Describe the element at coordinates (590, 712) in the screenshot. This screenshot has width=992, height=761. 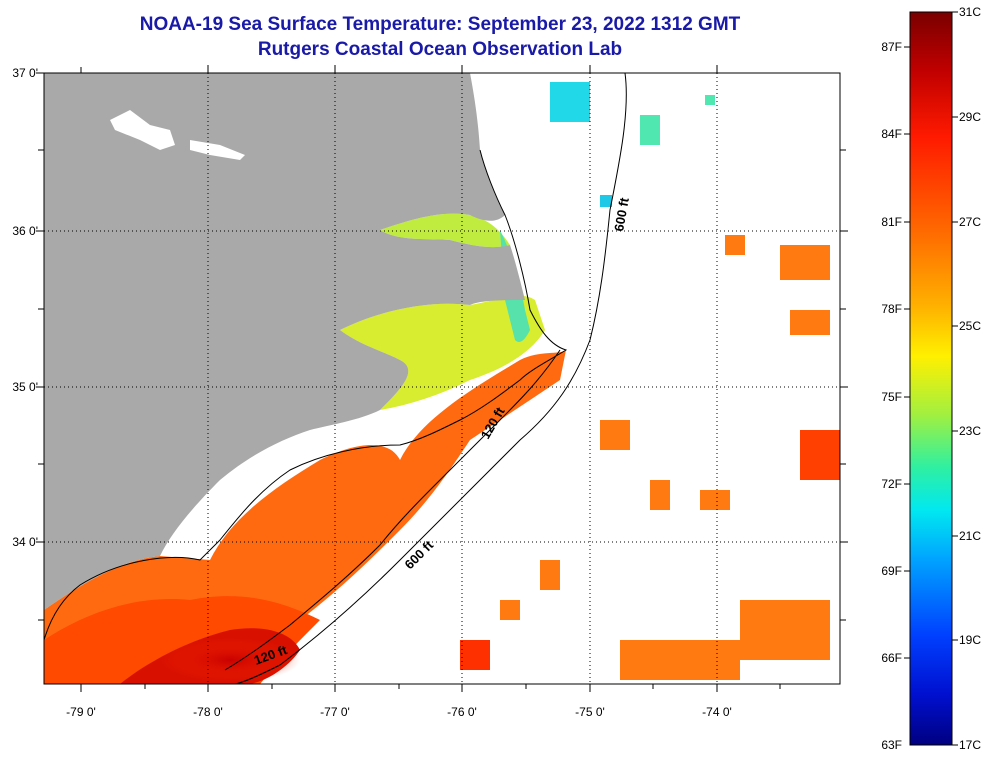
I see `lon-label-75: -75 0'` at that location.